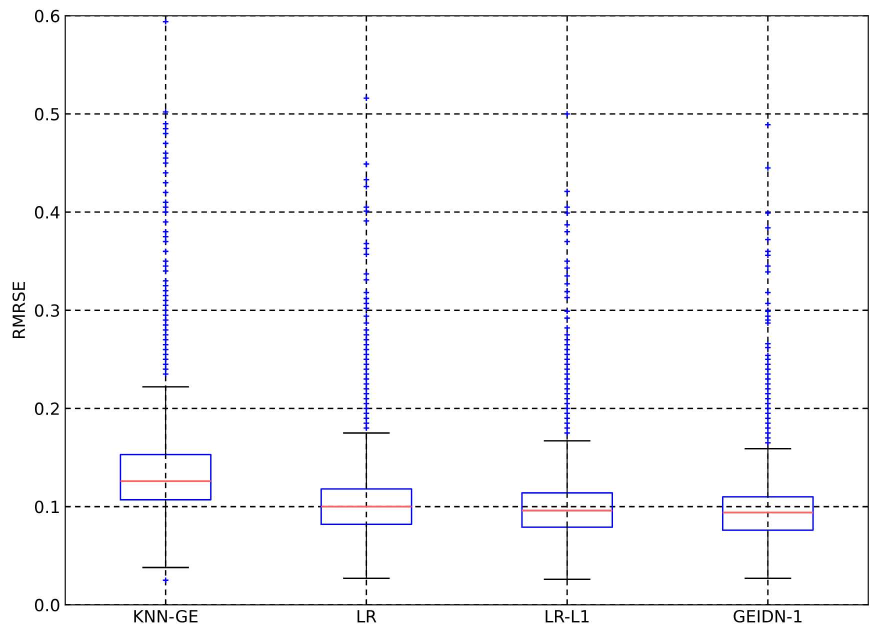 This screenshot has height=630, width=870. Describe the element at coordinates (47, 16) in the screenshot. I see `y-tick-label: 0.6` at that location.